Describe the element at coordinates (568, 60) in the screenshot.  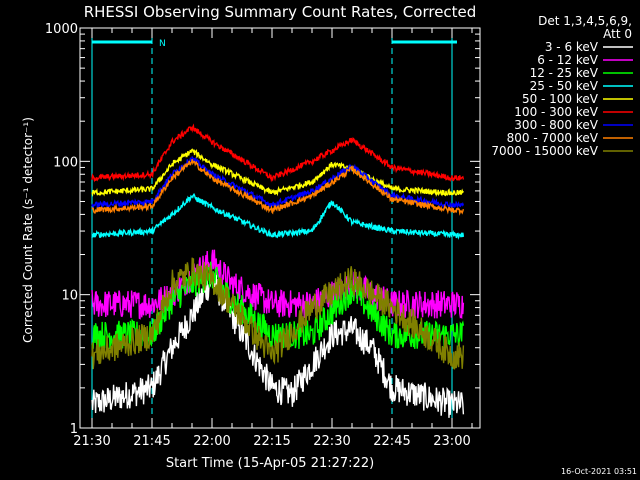
I see `legend-label: 6 - 12 keV` at that location.